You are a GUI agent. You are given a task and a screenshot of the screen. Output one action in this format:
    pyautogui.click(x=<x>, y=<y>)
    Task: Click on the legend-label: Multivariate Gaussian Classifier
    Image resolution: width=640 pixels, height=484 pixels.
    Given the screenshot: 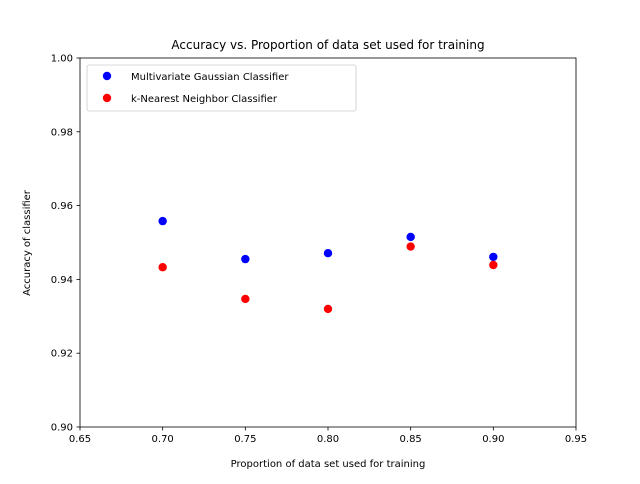 What is the action you would take?
    pyautogui.click(x=210, y=77)
    